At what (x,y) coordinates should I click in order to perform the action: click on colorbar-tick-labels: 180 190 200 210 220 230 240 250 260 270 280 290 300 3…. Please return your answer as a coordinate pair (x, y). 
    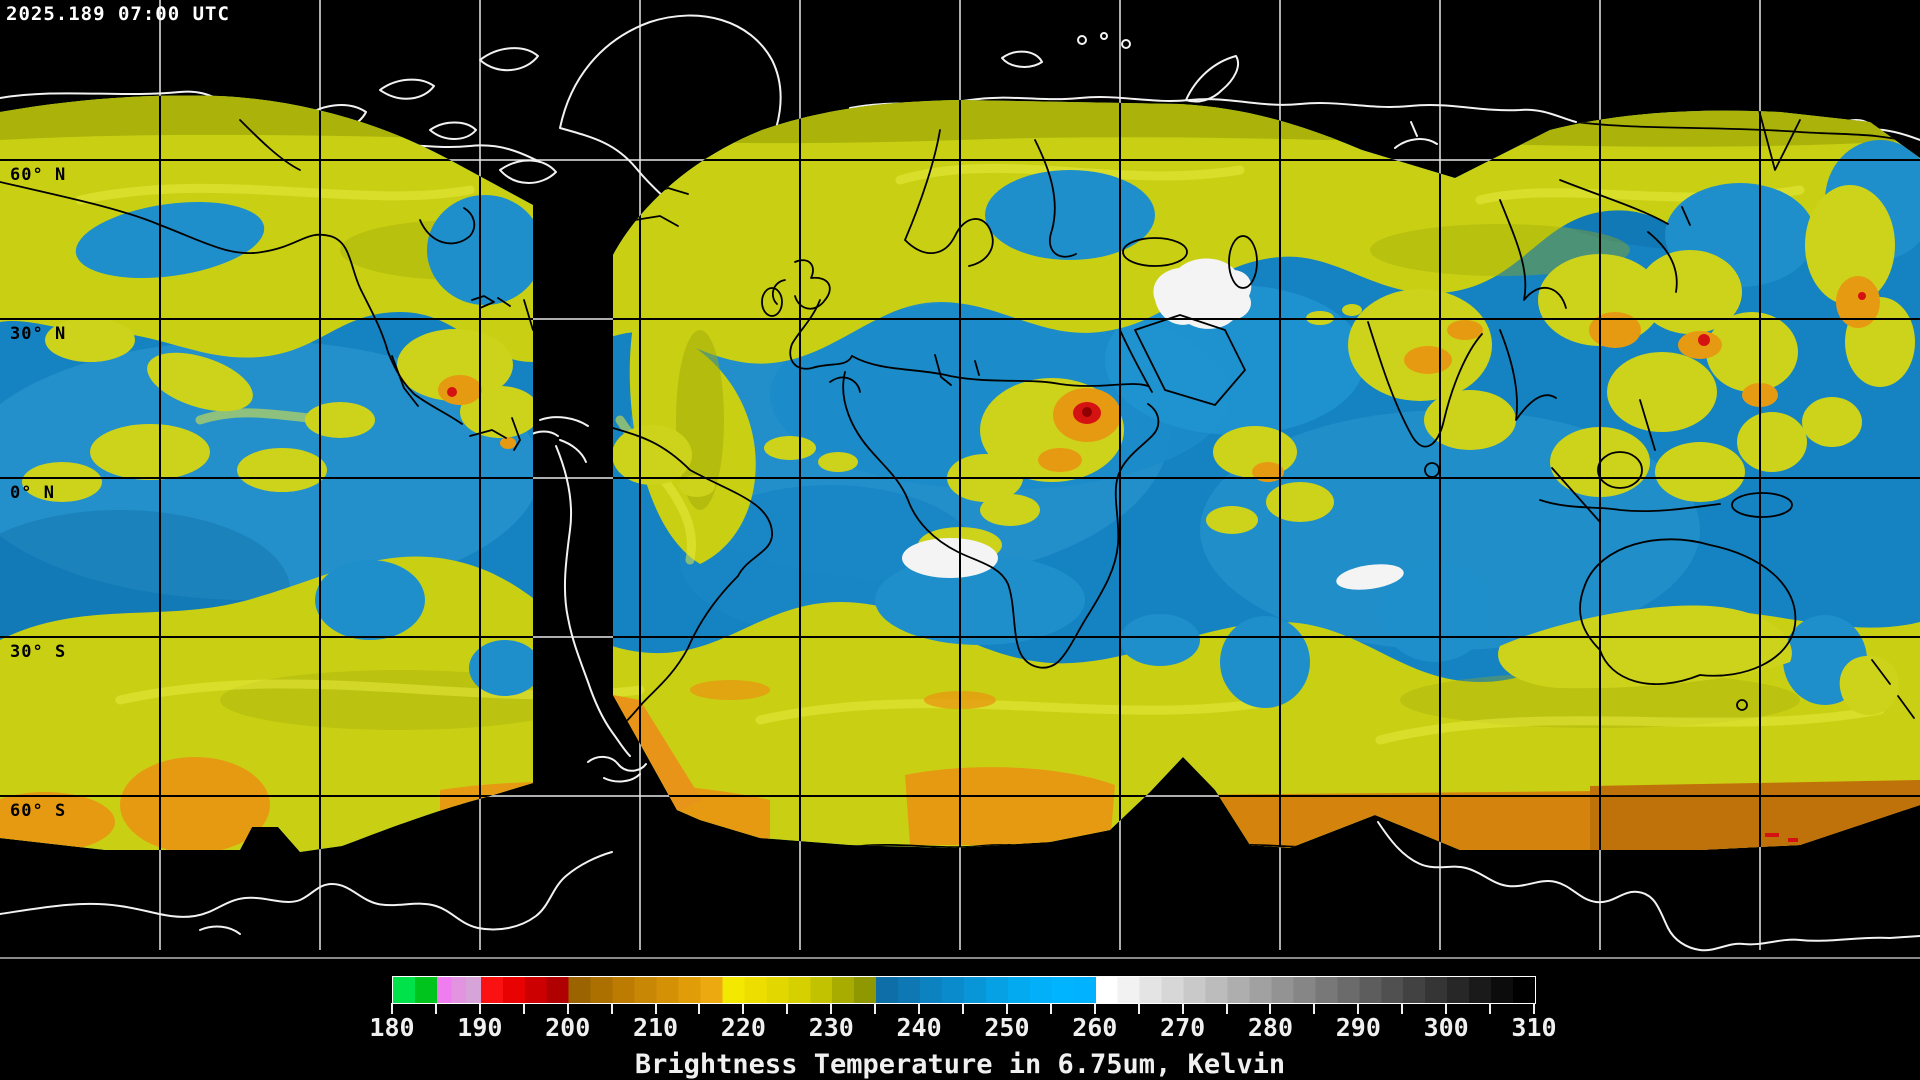
    Looking at the image, I should click on (962, 1027).